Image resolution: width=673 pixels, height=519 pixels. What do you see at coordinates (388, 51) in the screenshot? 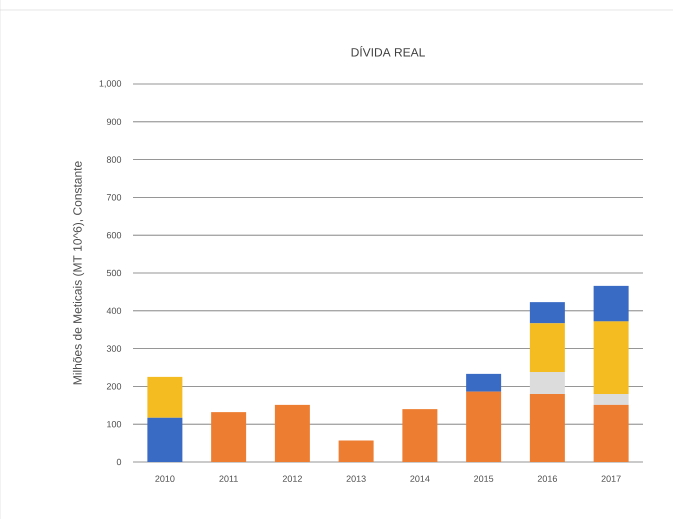
I see `chart-title: DÍVIDA REAL` at bounding box center [388, 51].